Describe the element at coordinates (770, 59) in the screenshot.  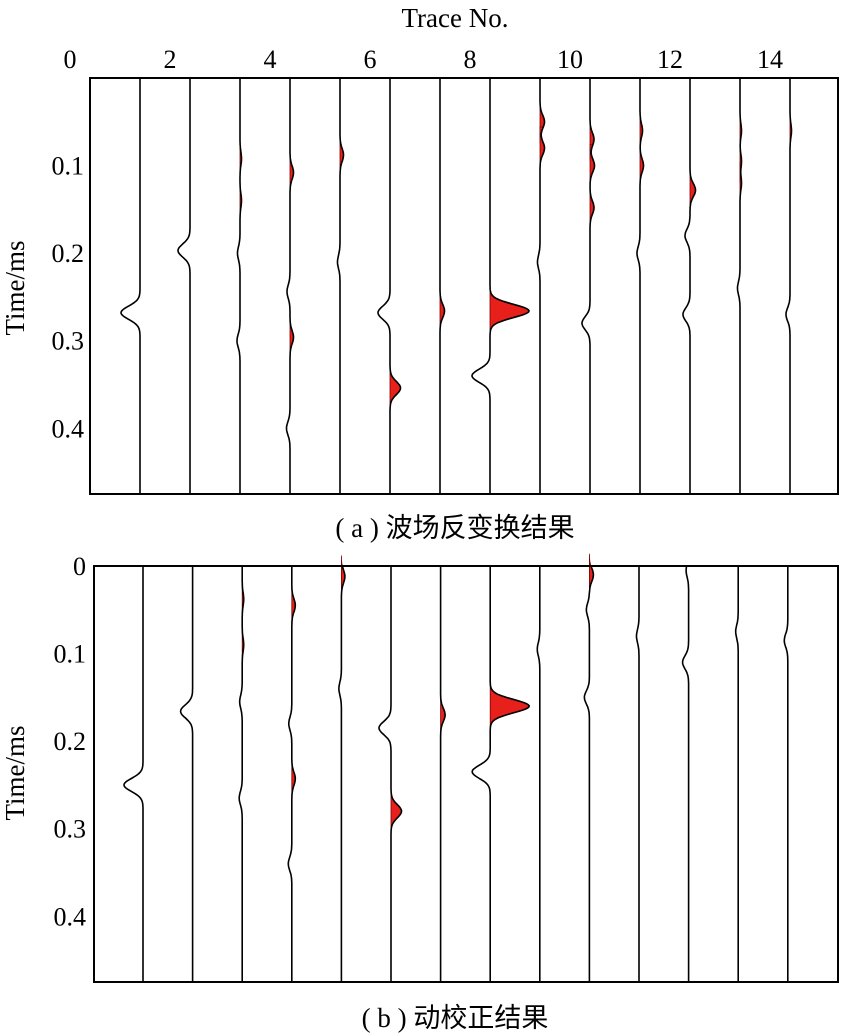
I see `x-tick-label: 14` at that location.